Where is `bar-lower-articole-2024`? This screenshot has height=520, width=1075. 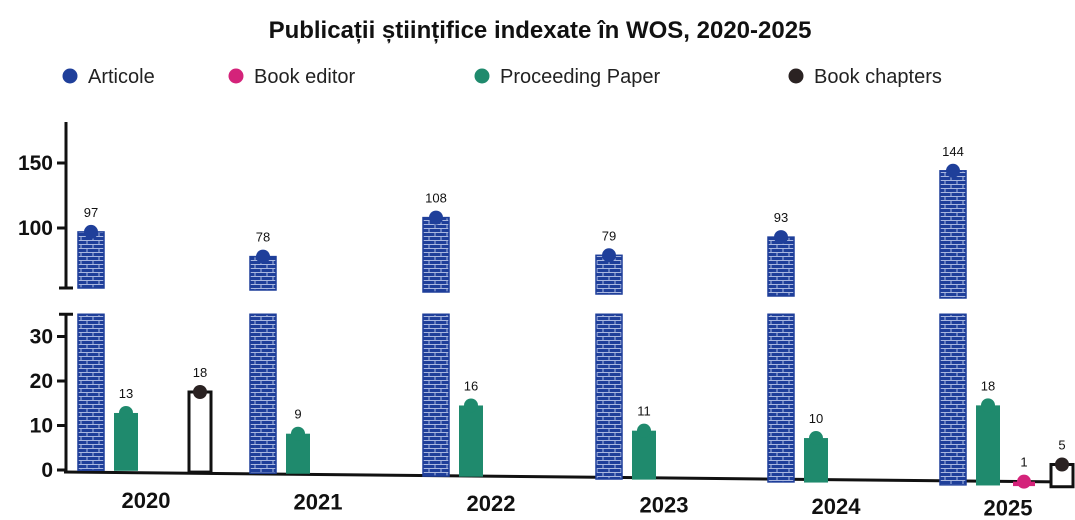
bar-lower-articole-2024 is located at coordinates (781, 398).